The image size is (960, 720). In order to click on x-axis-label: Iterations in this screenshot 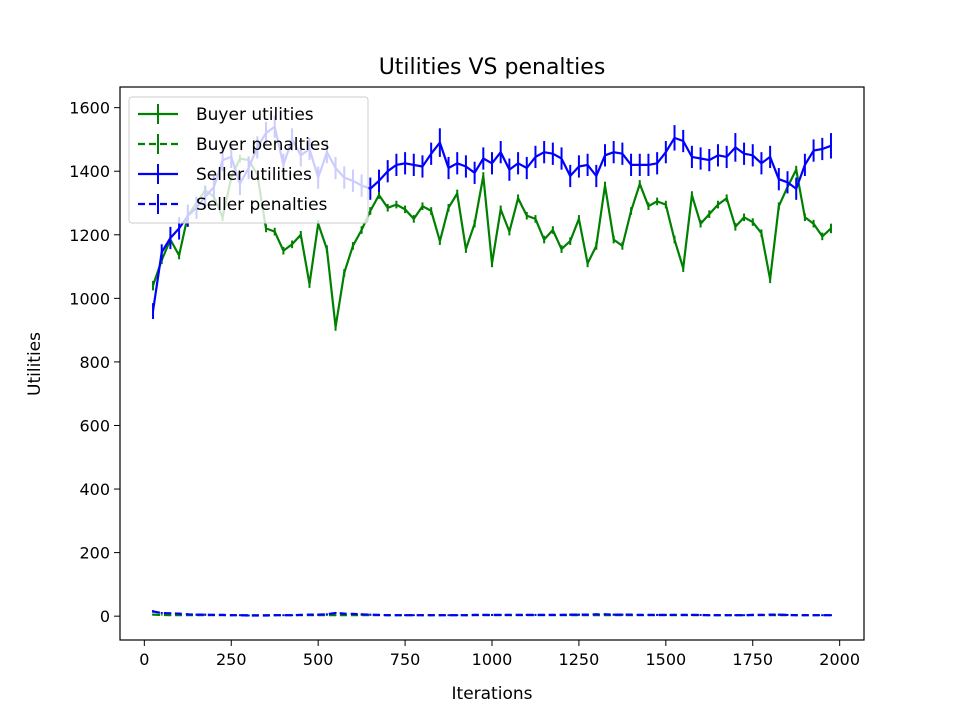, I will do `click(492, 694)`.